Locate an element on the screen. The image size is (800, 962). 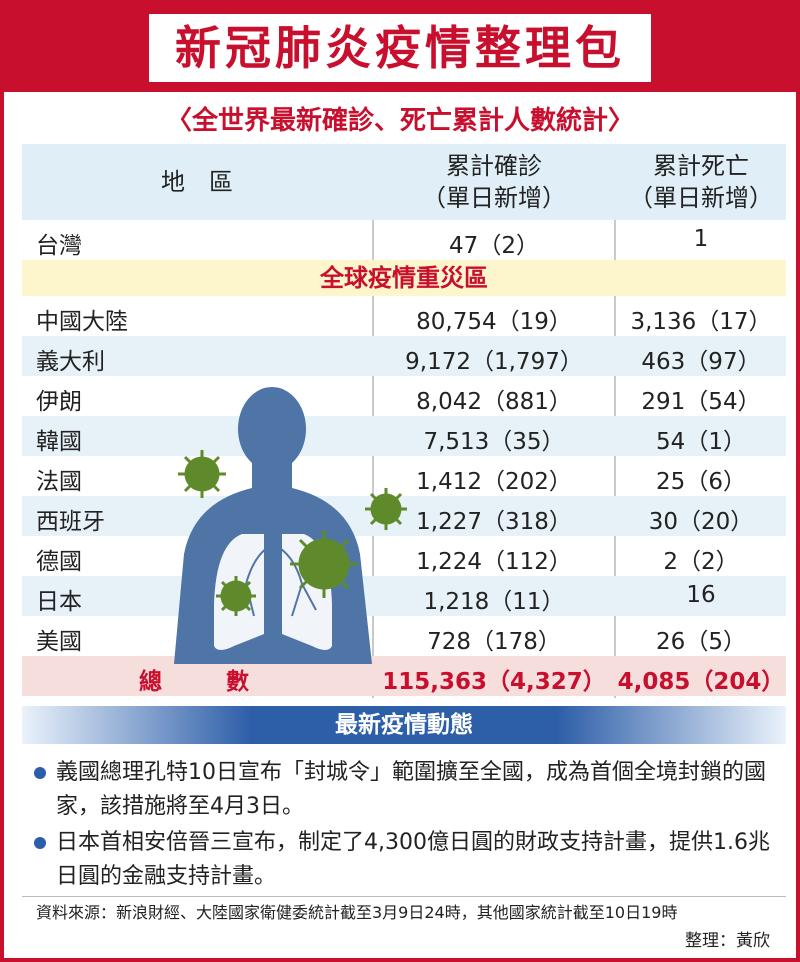
header-deaths: 累計死亡 （單日新增） is located at coordinates (701, 182).